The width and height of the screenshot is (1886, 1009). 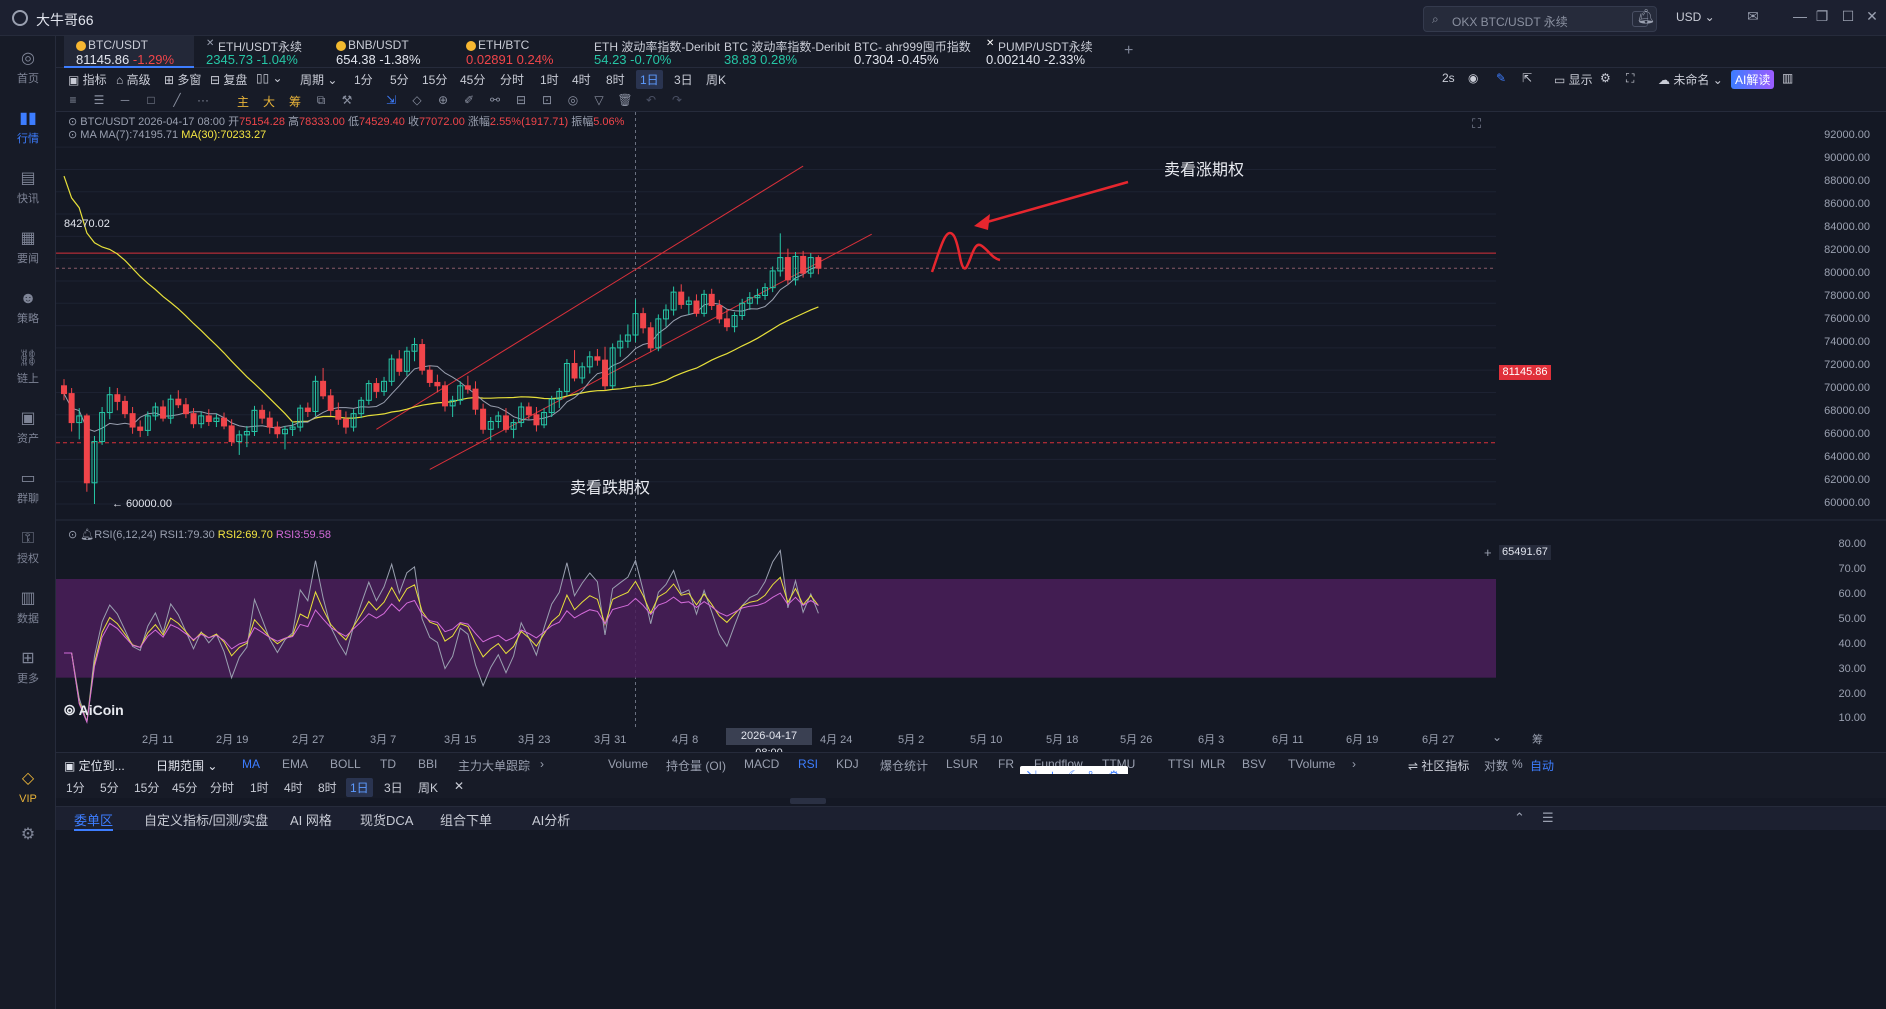 I want to click on mail-icon: ✉, so click(x=1753, y=16).